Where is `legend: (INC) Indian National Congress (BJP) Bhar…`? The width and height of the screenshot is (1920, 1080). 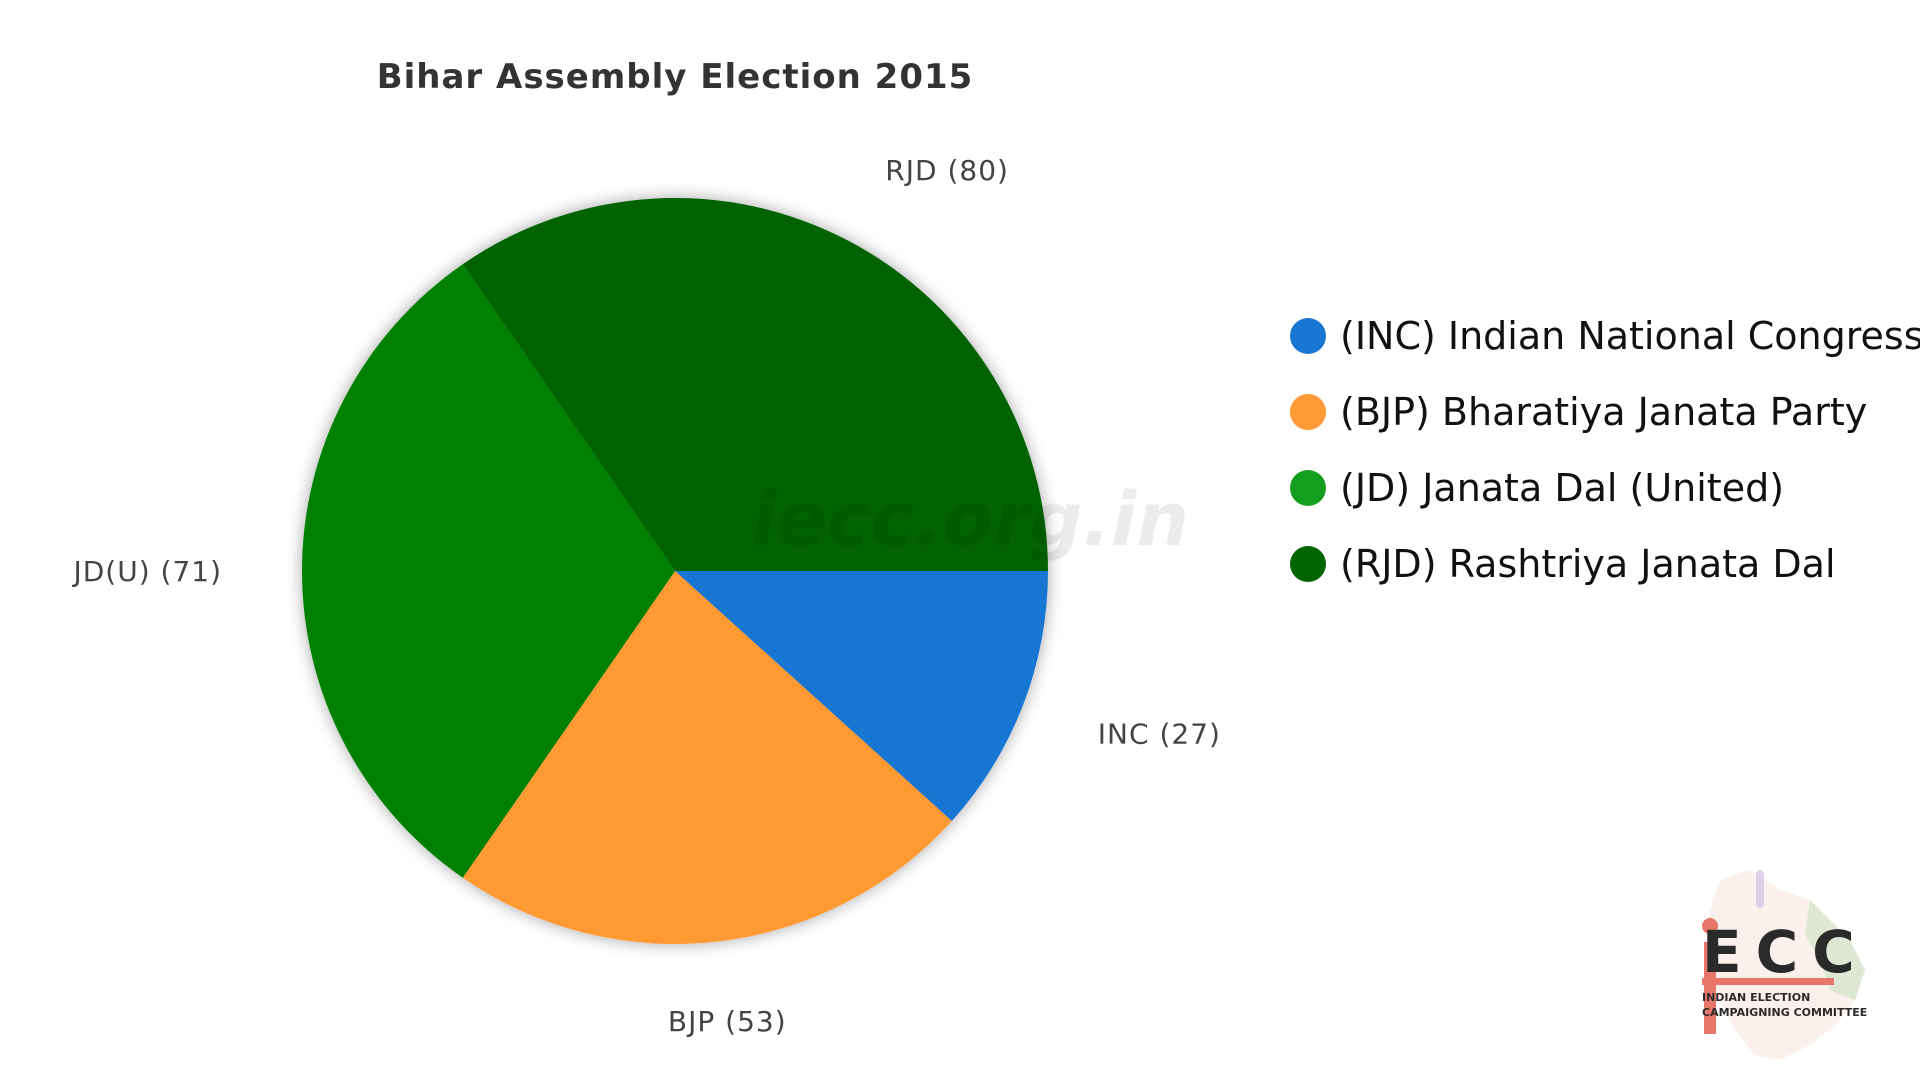 legend: (INC) Indian National Congress (BJP) Bhar… is located at coordinates (1605, 450).